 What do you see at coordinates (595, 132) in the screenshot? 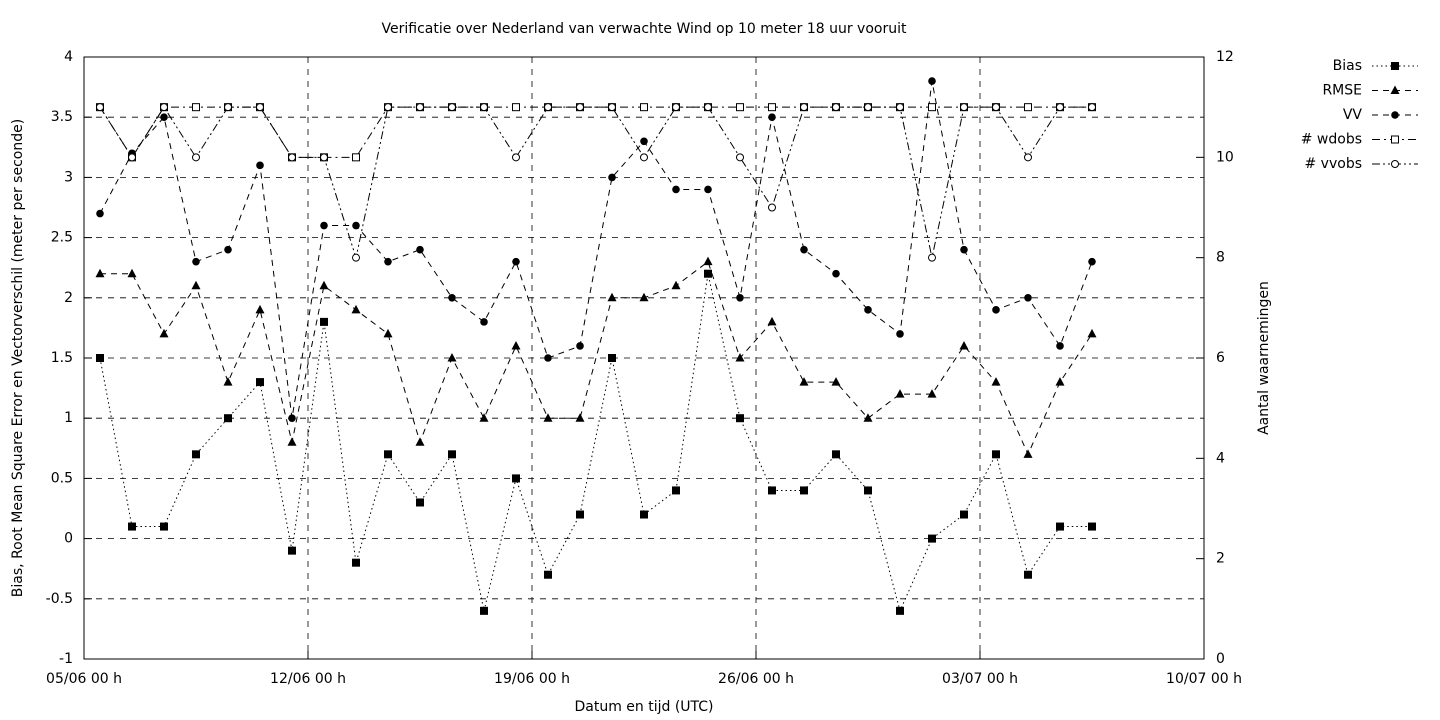
I see `series-line` at bounding box center [595, 132].